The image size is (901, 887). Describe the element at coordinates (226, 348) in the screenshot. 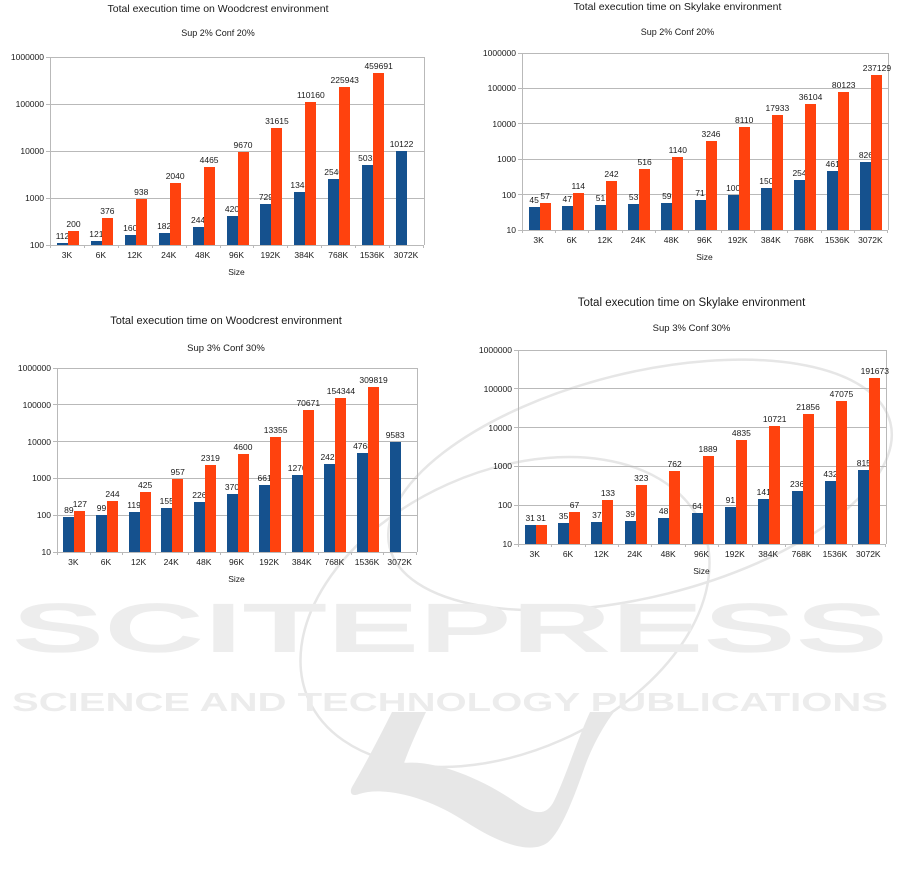

I see `chart-subtitle: Sup 3% Conf 30%` at that location.